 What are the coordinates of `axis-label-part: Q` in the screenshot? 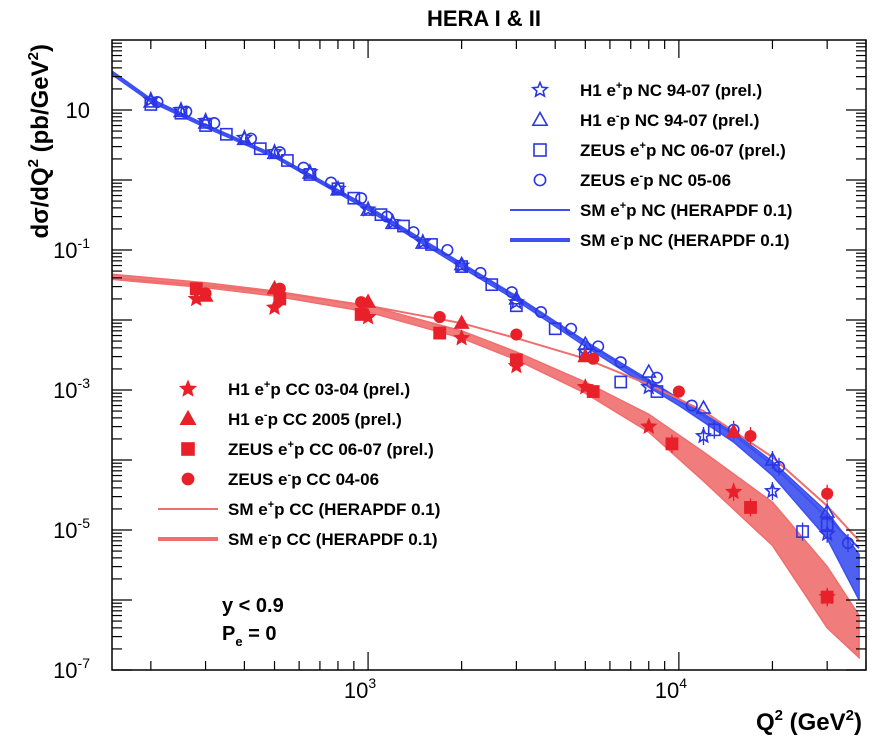 It's located at (765, 722).